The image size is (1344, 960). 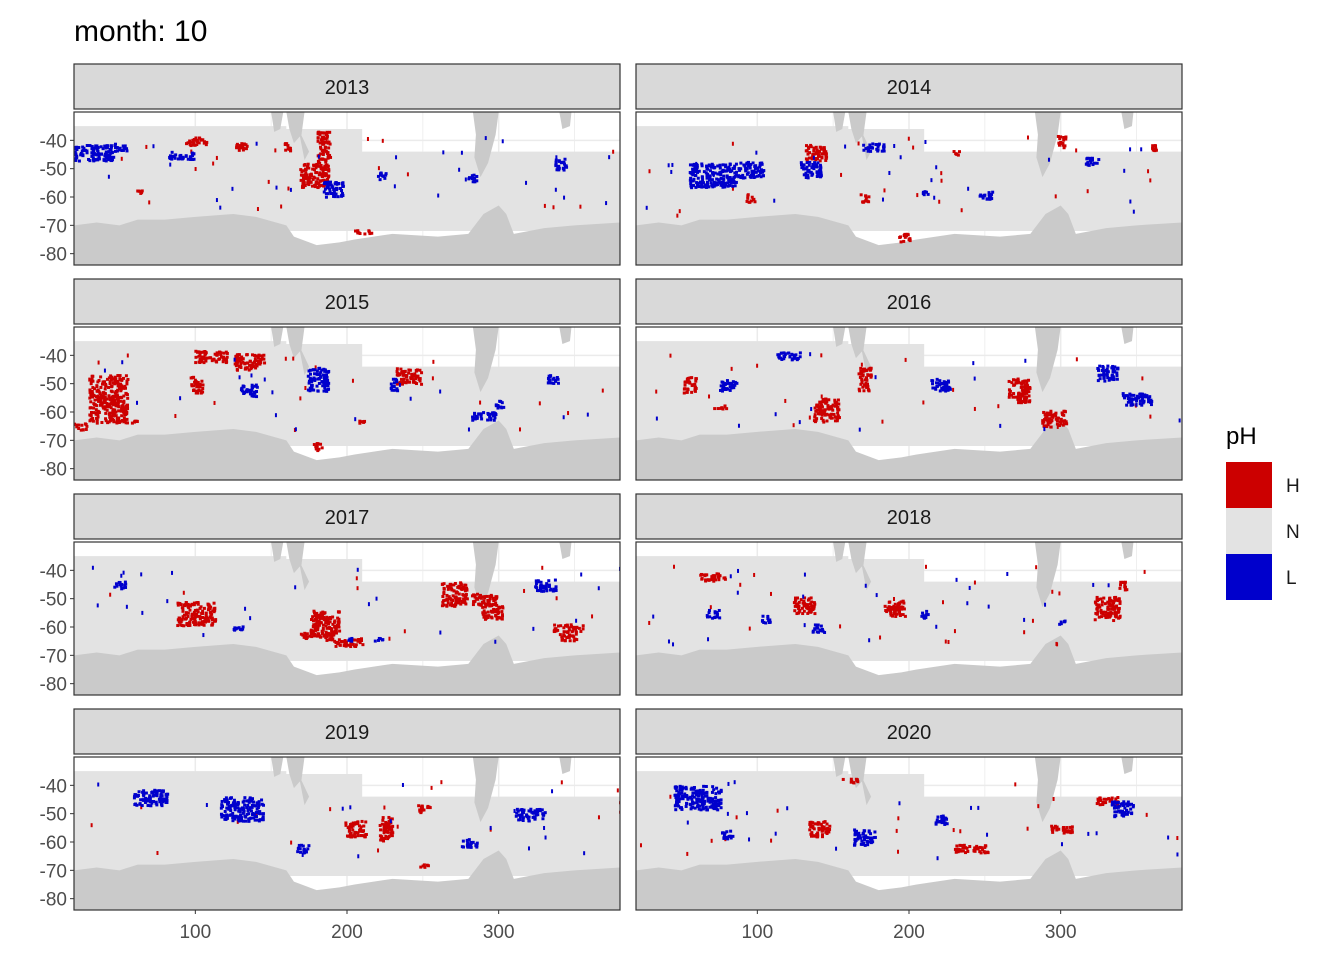 I want to click on y-tick-label: -70, so click(x=53, y=226).